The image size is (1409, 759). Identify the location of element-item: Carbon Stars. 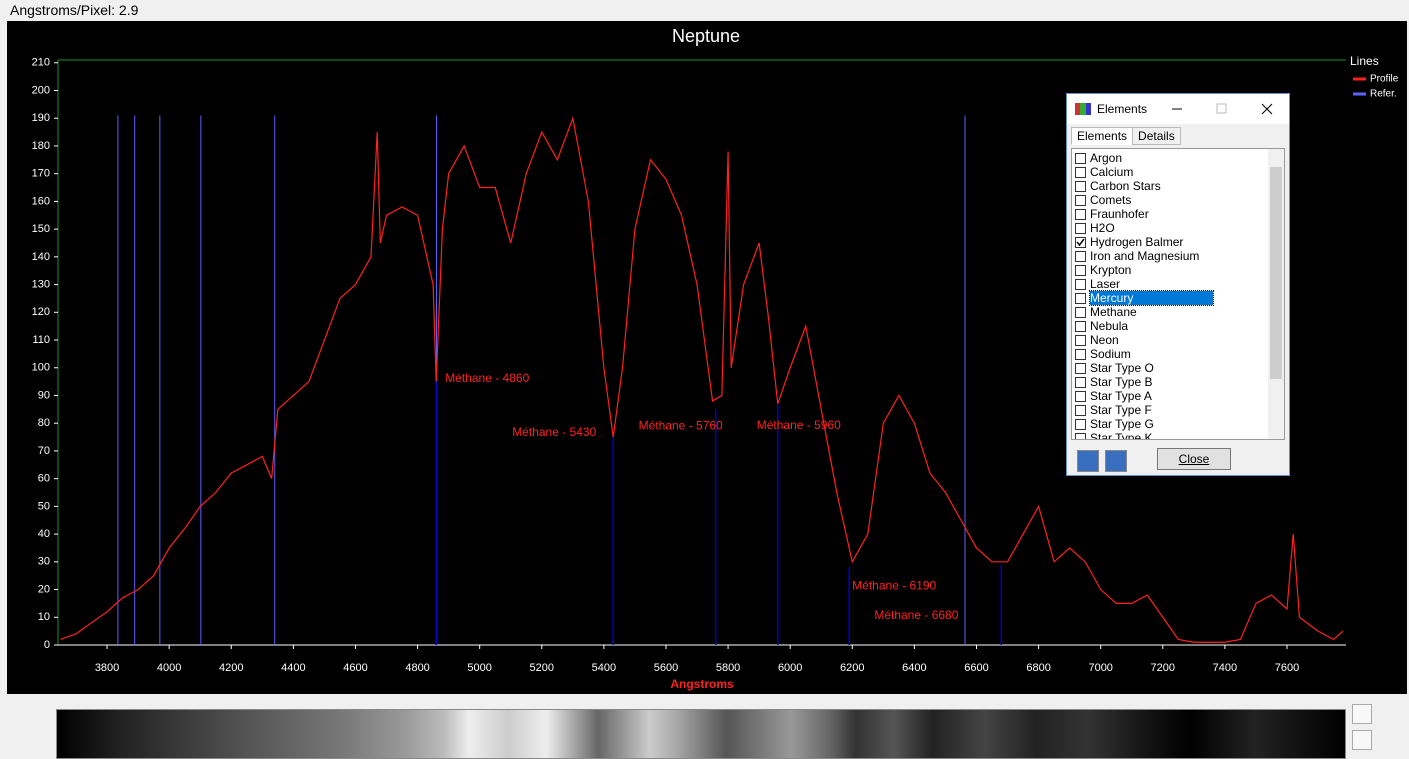
(1118, 186).